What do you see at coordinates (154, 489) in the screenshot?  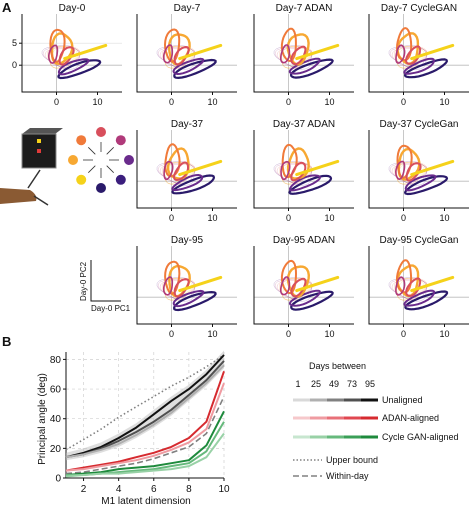 I see `chart-x-tick-label: 6` at bounding box center [154, 489].